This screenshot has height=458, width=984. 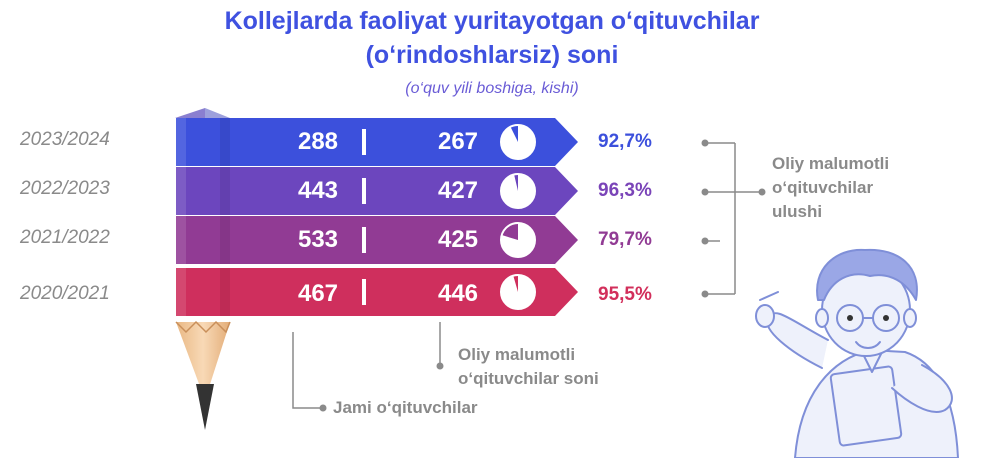 I want to click on higher-value-4: 446, so click(x=458, y=293).